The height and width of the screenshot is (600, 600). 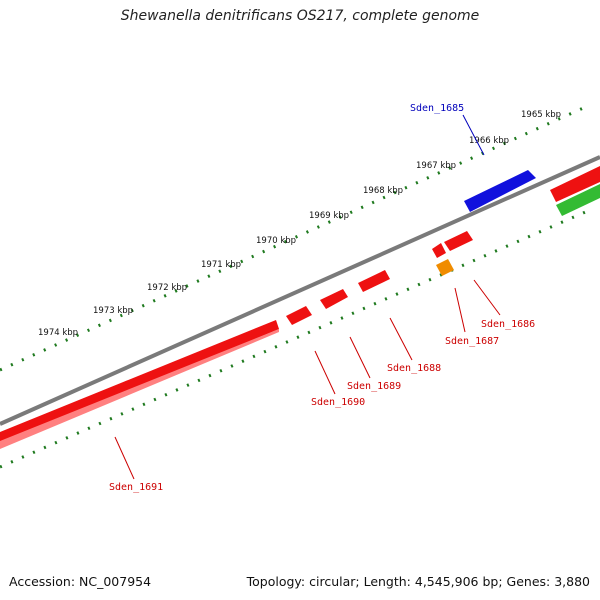 I want to click on gene-label-sden-1685: Sden_1685, so click(x=437, y=108).